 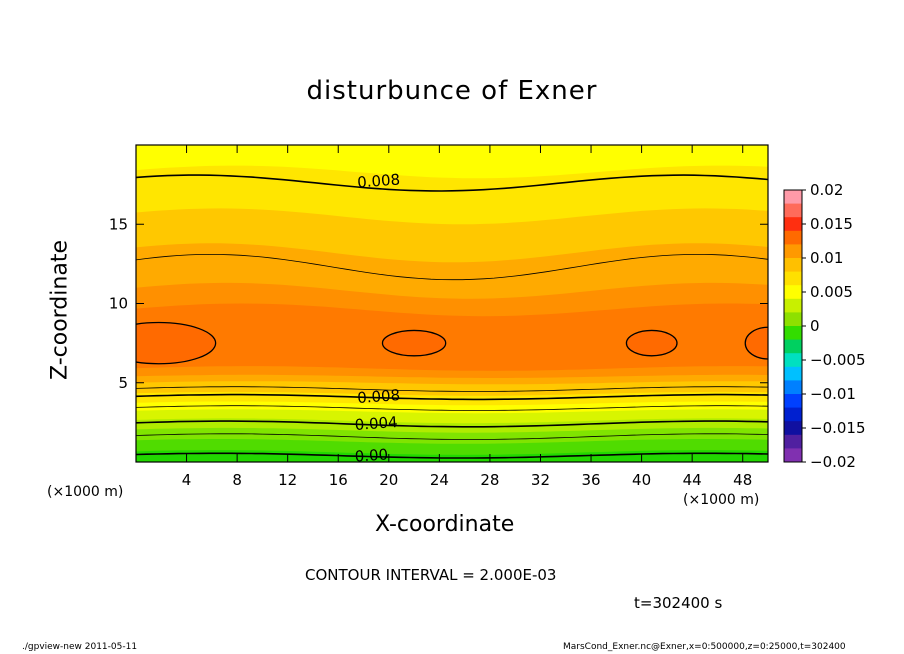 I want to click on y-tick-label: 10, so click(x=118, y=304).